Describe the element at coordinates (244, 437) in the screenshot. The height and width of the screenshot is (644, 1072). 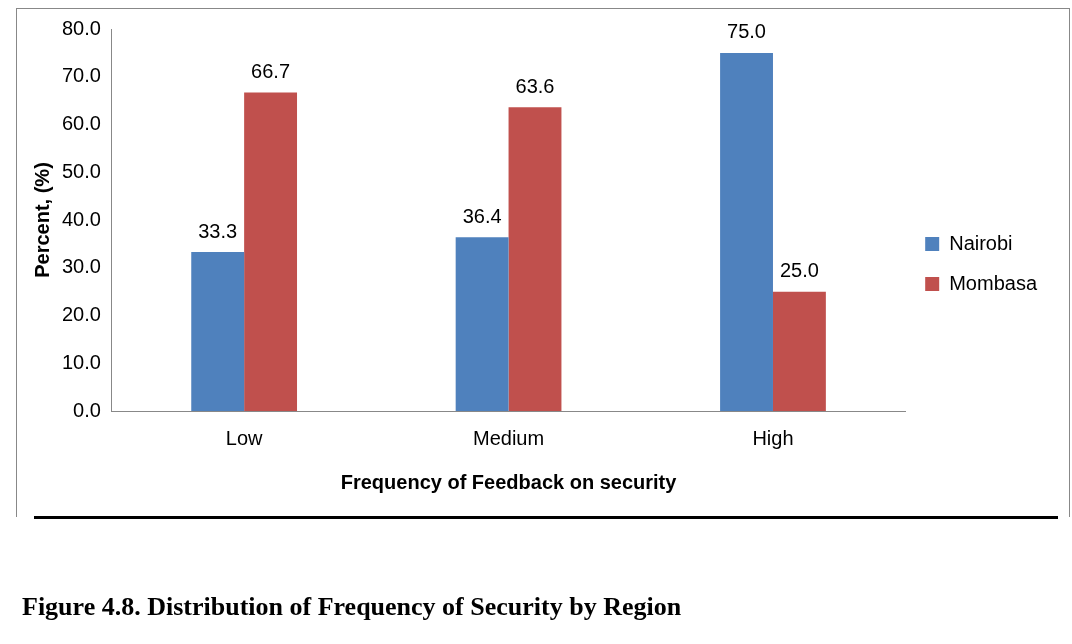
I see `x-tick-label: Low` at that location.